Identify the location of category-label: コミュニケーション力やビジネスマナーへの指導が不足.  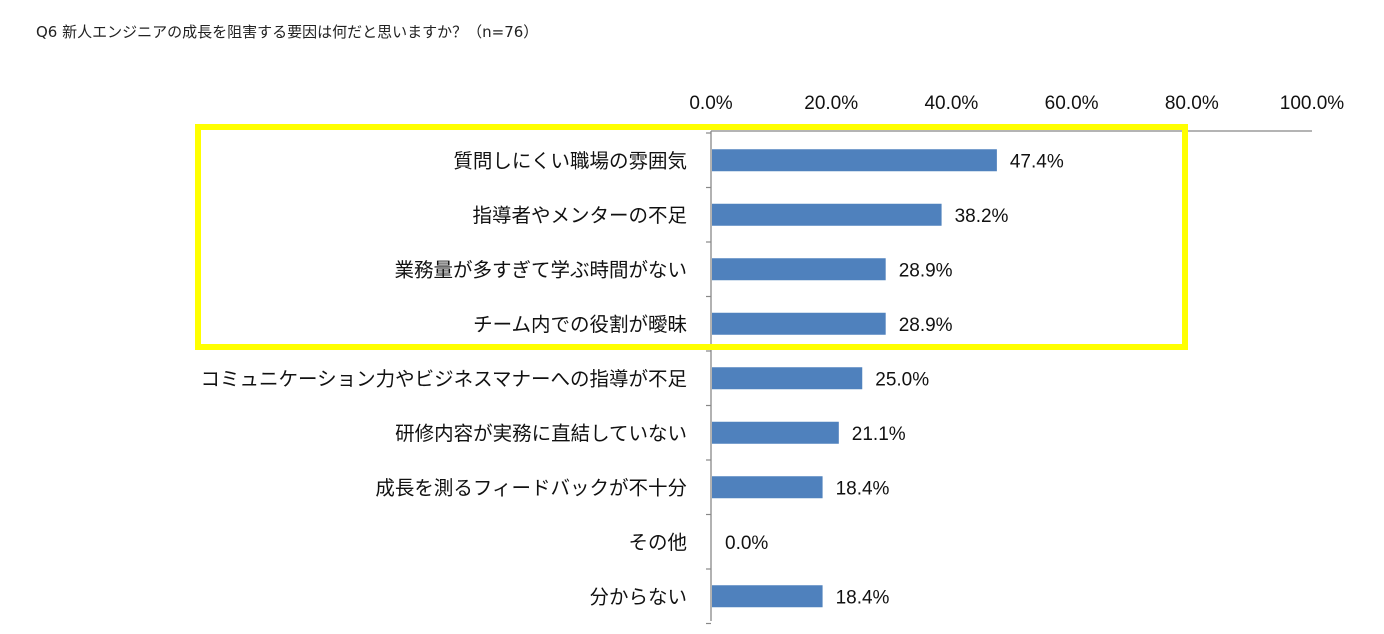
(443, 378).